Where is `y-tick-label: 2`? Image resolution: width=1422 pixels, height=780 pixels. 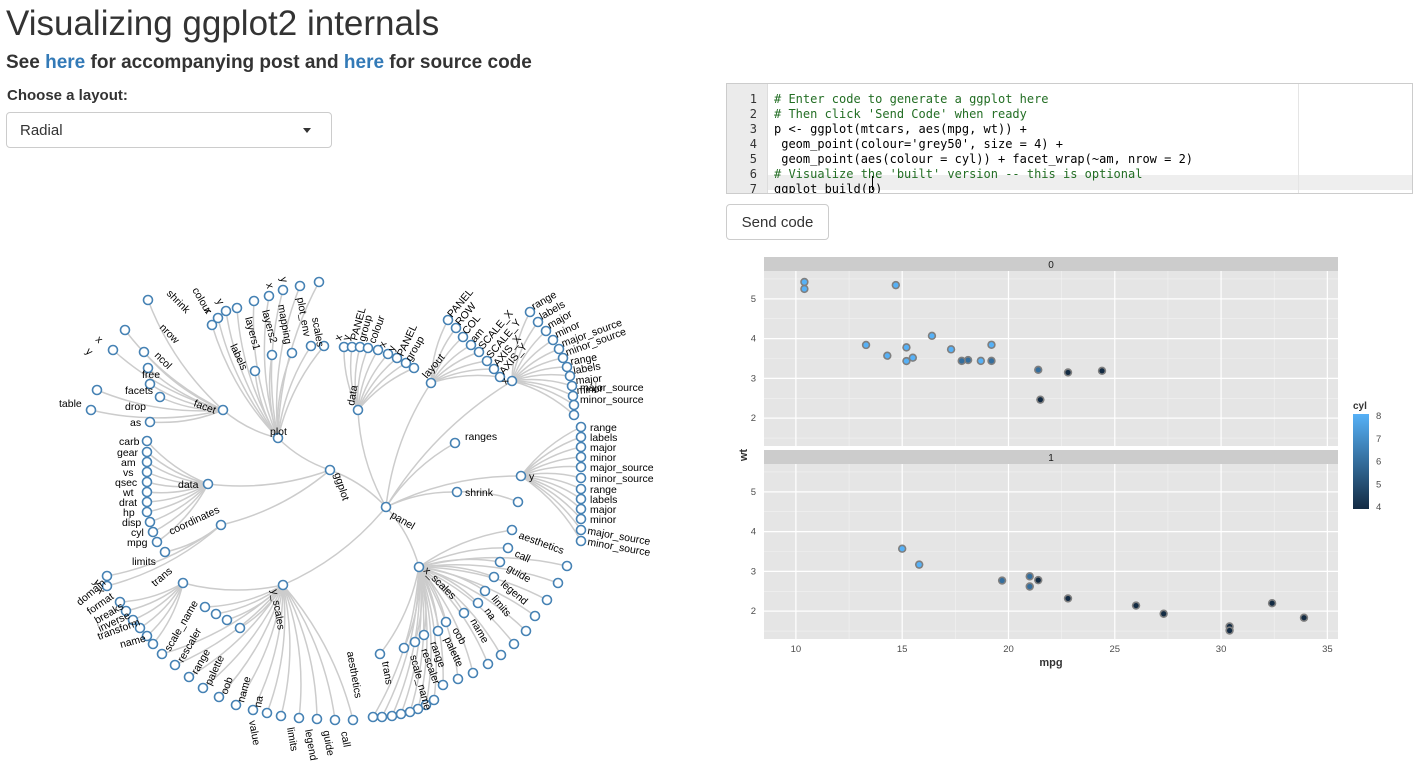 y-tick-label: 2 is located at coordinates (753, 611).